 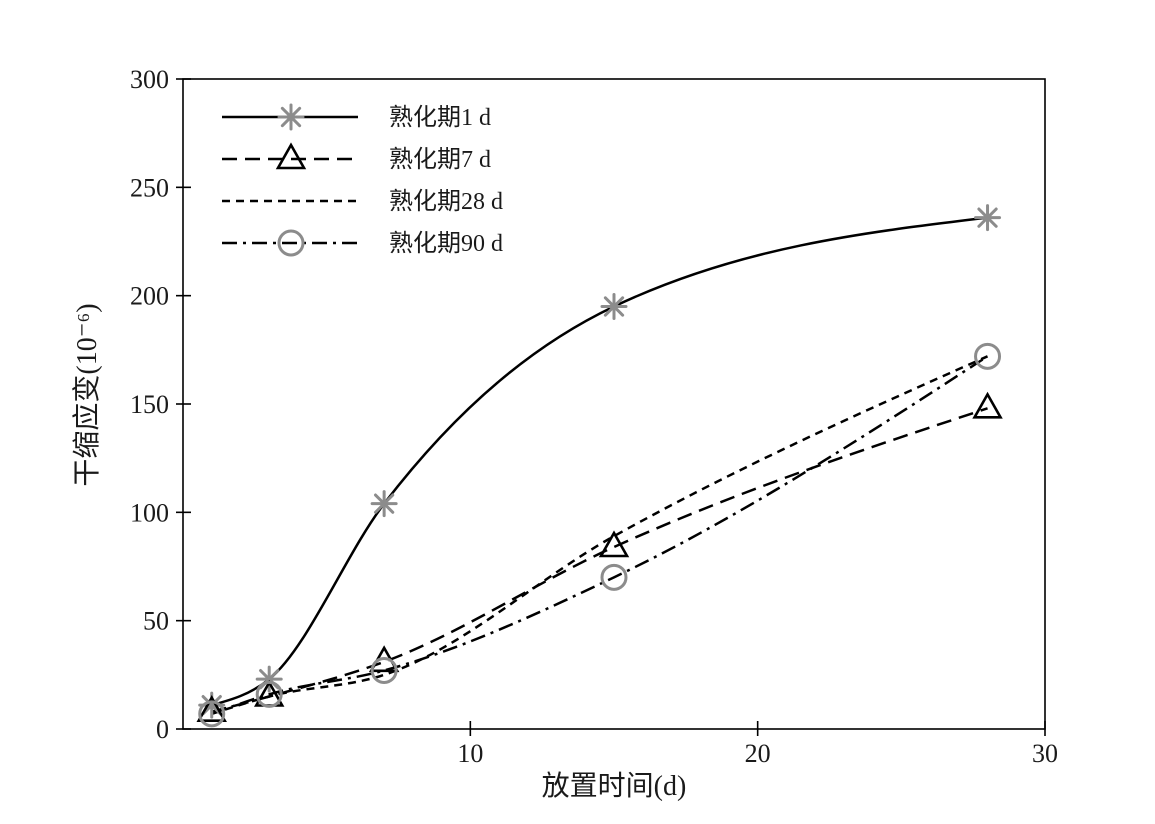 What do you see at coordinates (470, 753) in the screenshot?
I see `x-tick-label: 10` at bounding box center [470, 753].